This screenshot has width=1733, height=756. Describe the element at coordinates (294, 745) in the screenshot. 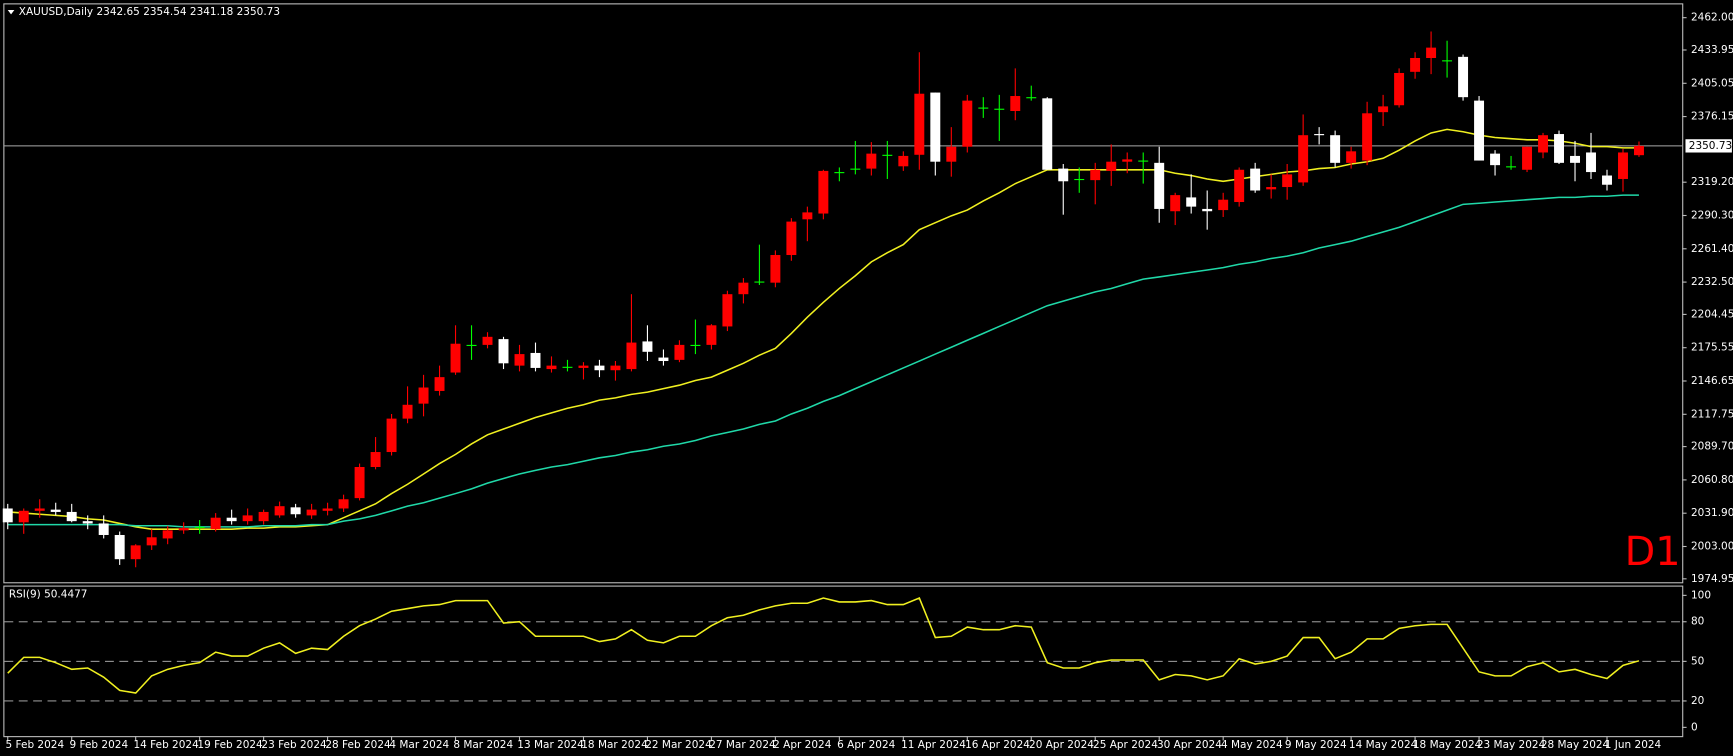

I see `x-tick-label: 23 Feb 2024` at that location.